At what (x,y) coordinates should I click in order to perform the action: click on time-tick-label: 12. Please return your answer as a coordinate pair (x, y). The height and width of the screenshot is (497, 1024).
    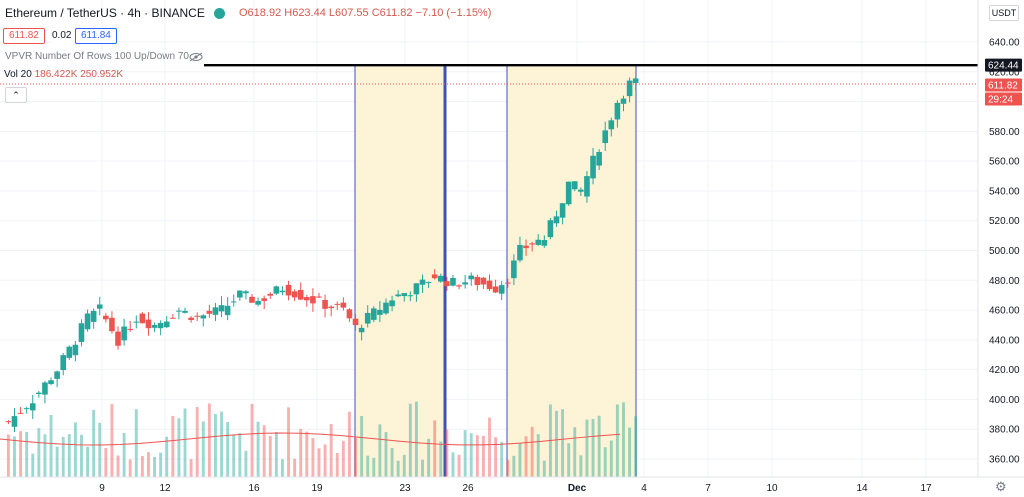
    Looking at the image, I should click on (165, 488).